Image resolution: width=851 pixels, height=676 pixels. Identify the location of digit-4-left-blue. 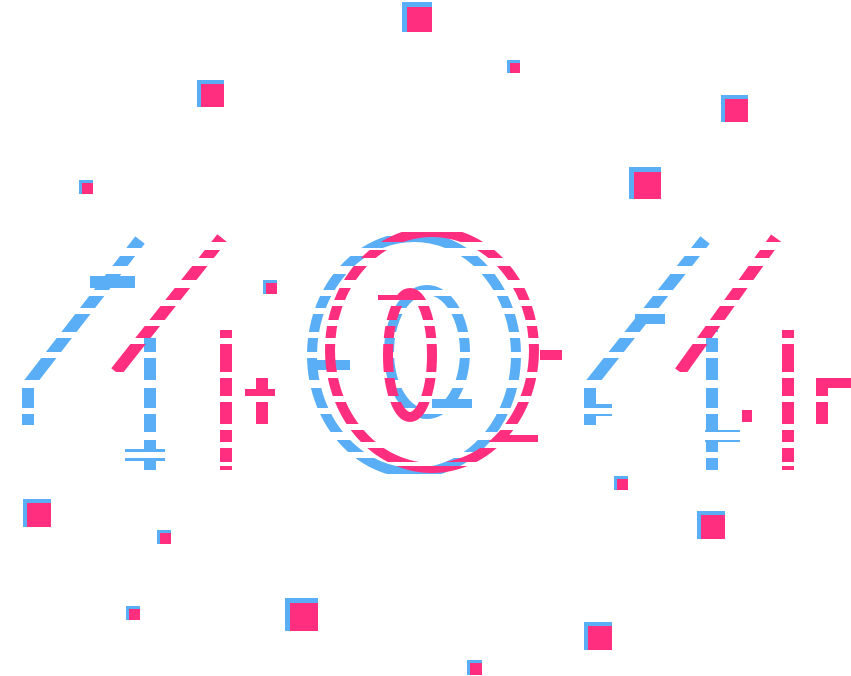
(93, 353).